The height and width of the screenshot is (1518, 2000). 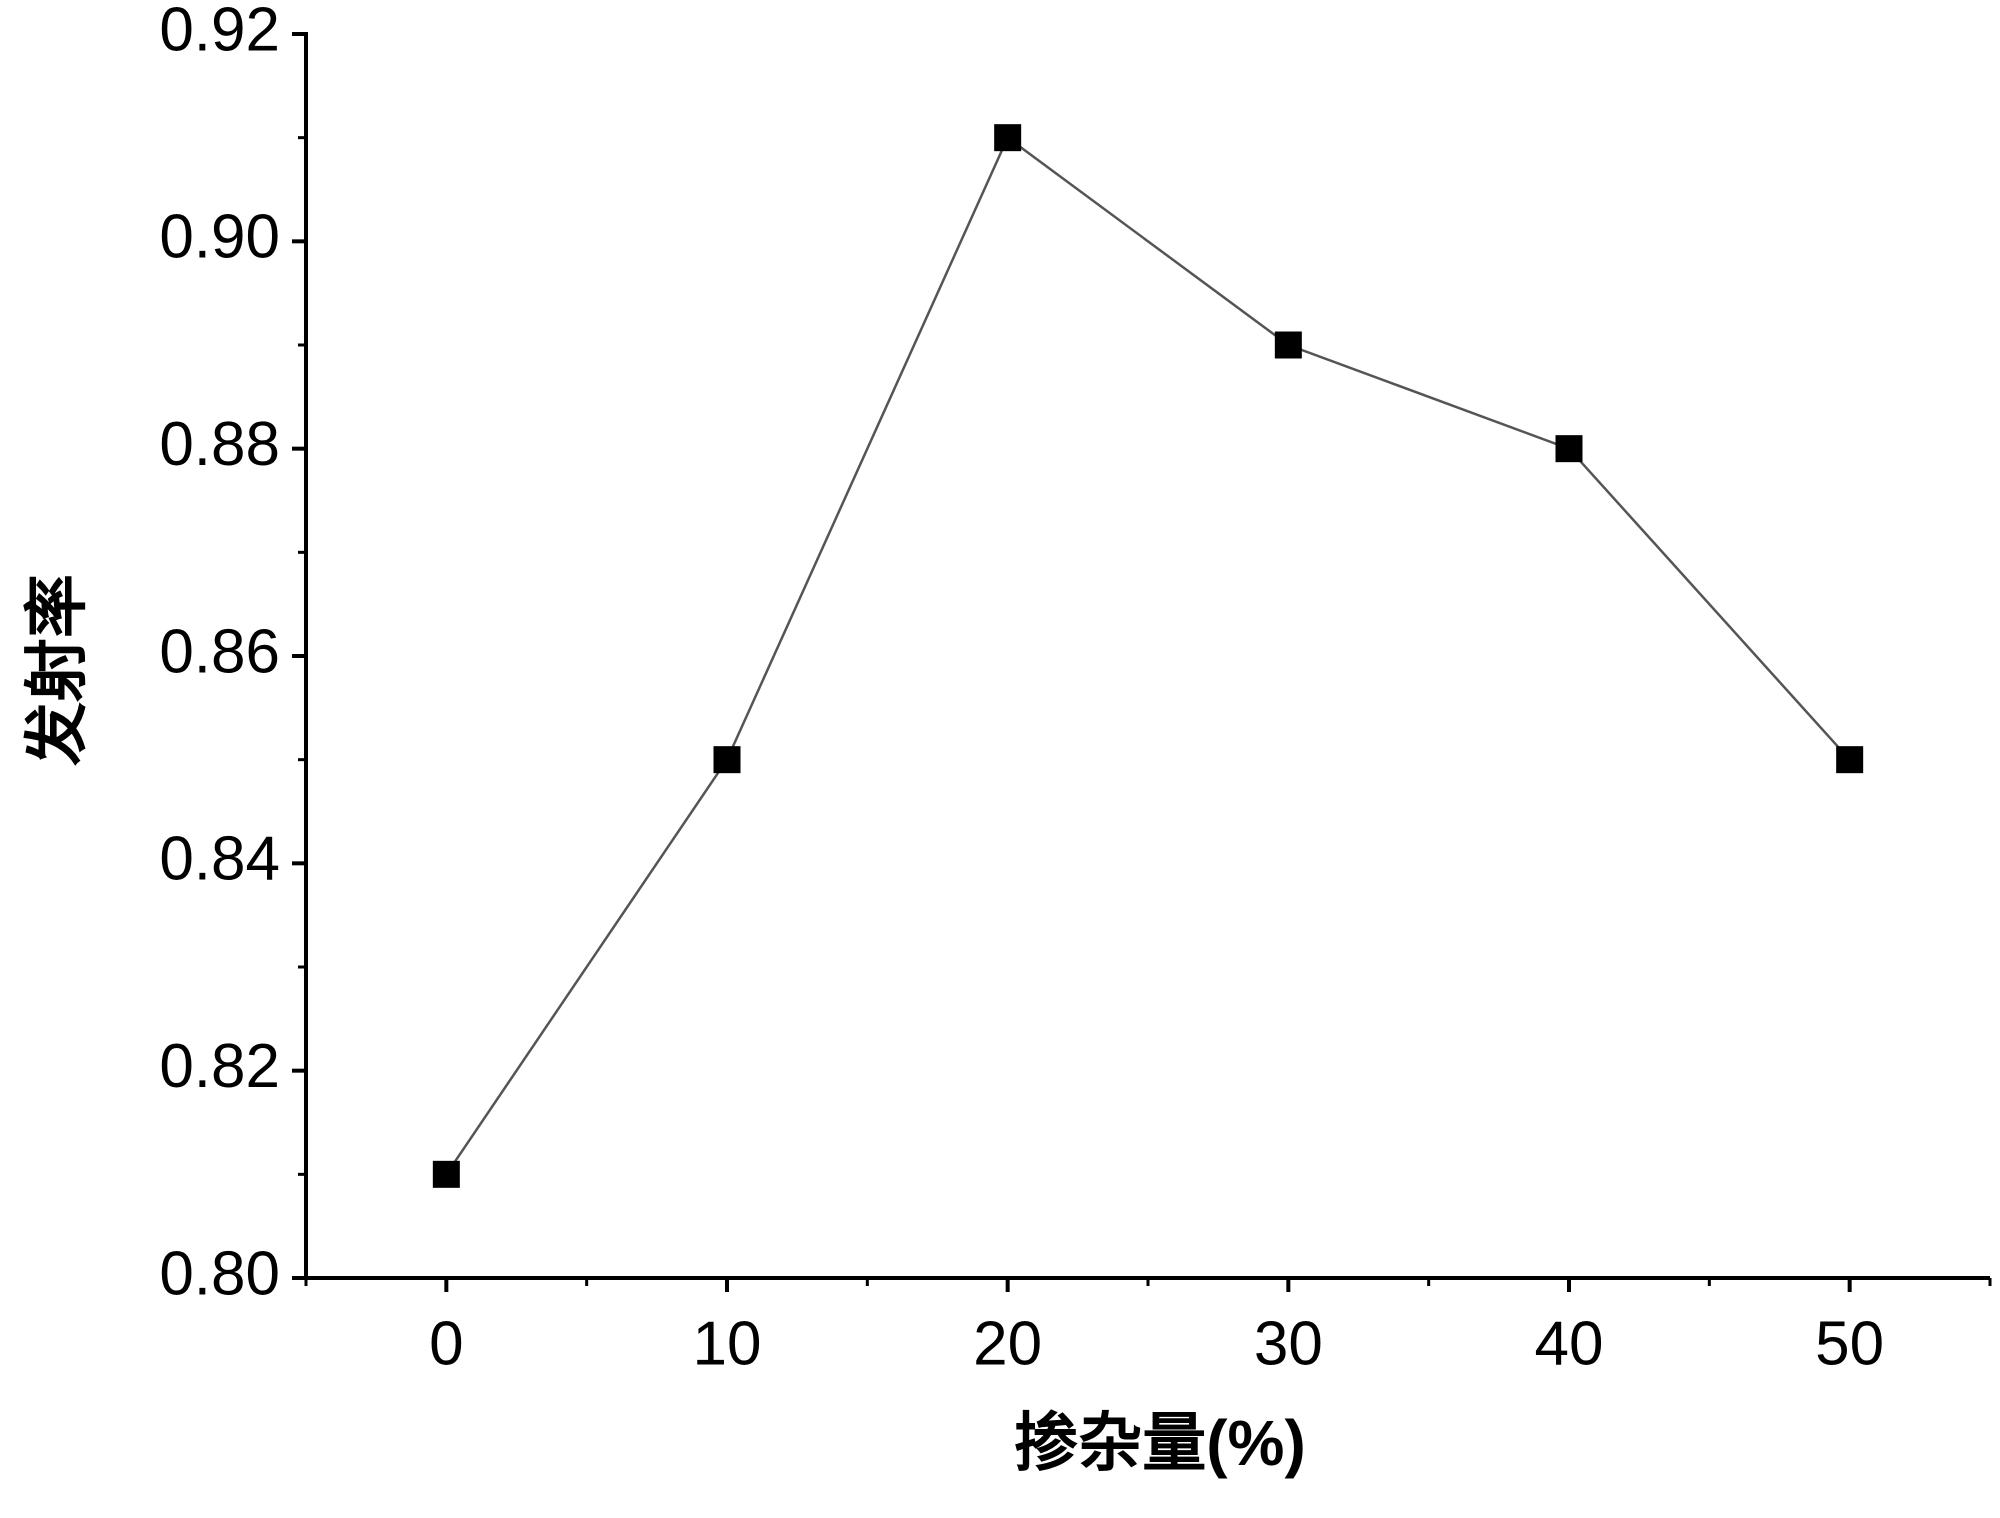 I want to click on y-tick-label: 0.84, so click(x=219, y=859).